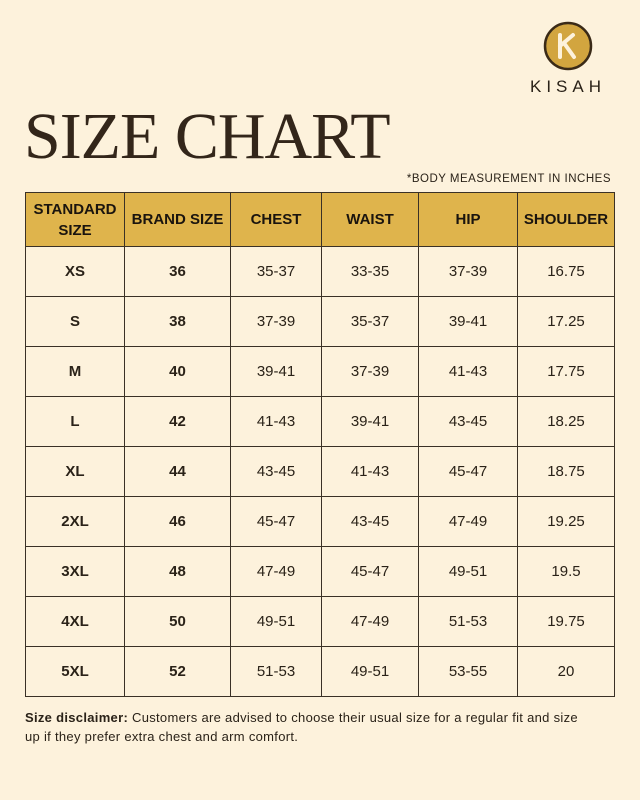 Image resolution: width=640 pixels, height=800 pixels. What do you see at coordinates (566, 621) in the screenshot?
I see `table-cell: 19.75` at bounding box center [566, 621].